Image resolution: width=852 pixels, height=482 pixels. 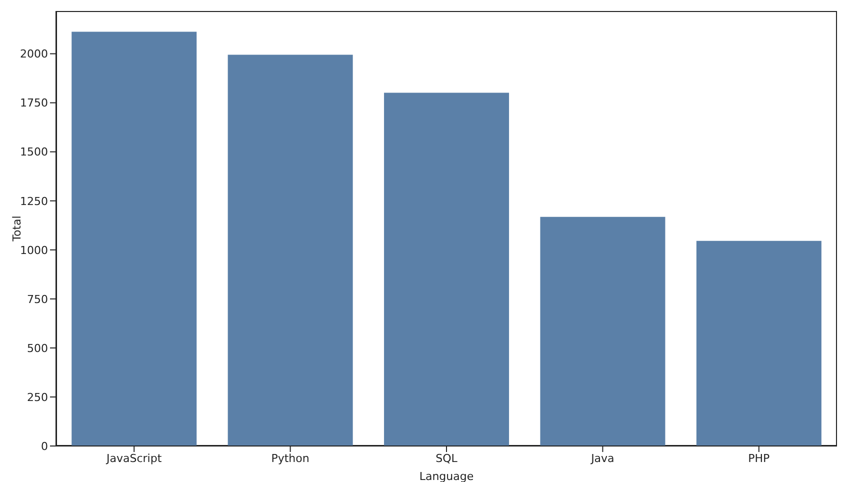 What do you see at coordinates (446, 476) in the screenshot?
I see `x-axis-title: Language` at bounding box center [446, 476].